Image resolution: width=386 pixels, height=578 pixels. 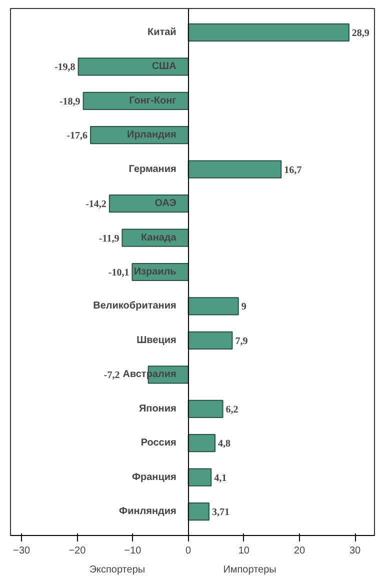 What do you see at coordinates (119, 273) in the screenshot?
I see `data-label: -10,1` at bounding box center [119, 273].